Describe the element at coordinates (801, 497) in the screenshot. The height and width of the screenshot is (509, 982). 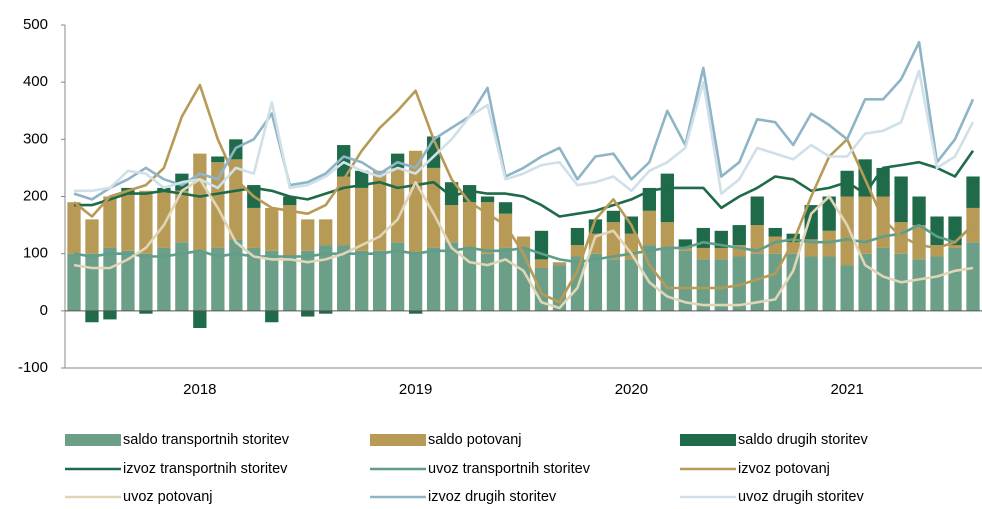
I see `legend-label: uvoz drugih storitev` at that location.